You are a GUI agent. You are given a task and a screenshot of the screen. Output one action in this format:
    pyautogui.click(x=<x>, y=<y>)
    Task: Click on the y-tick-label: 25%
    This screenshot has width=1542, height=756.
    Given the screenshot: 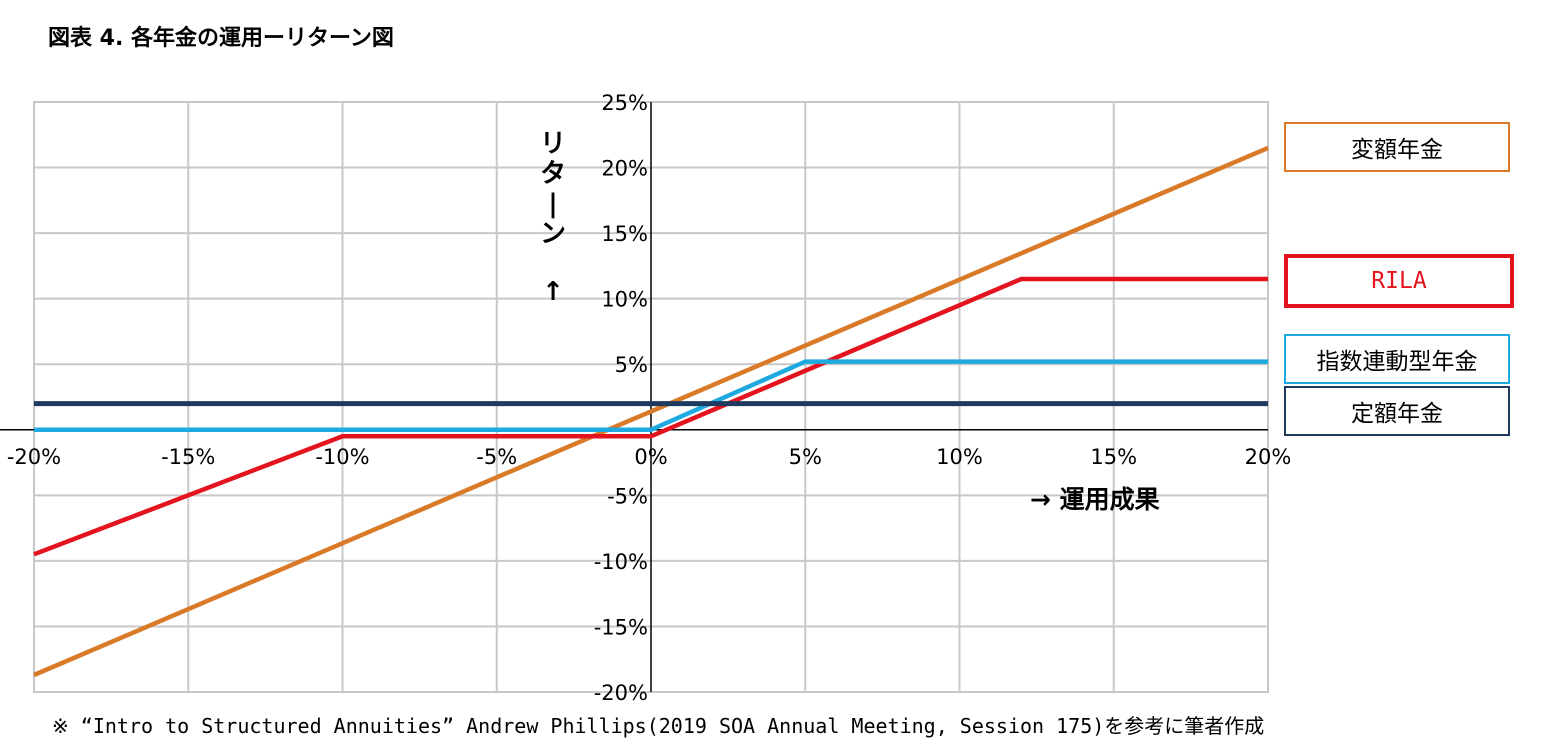 What is the action you would take?
    pyautogui.click(x=624, y=103)
    